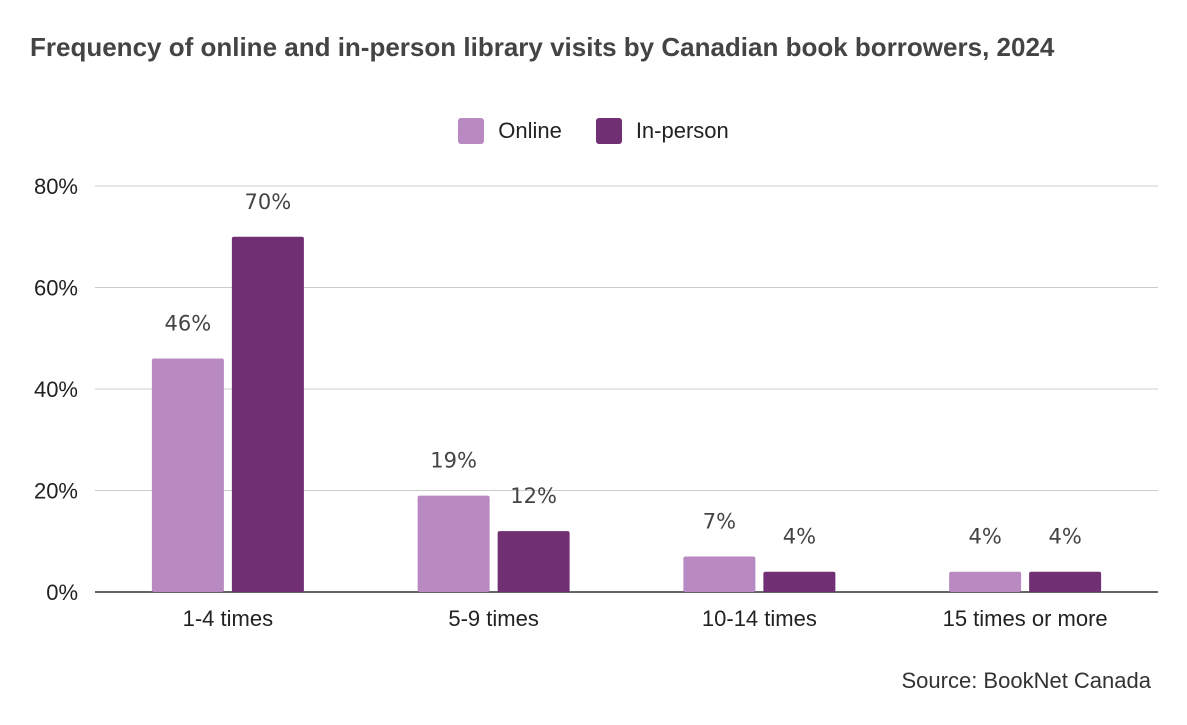 The height and width of the screenshot is (725, 1187). What do you see at coordinates (608, 131) in the screenshot?
I see `legend-swatch-in-person` at bounding box center [608, 131].